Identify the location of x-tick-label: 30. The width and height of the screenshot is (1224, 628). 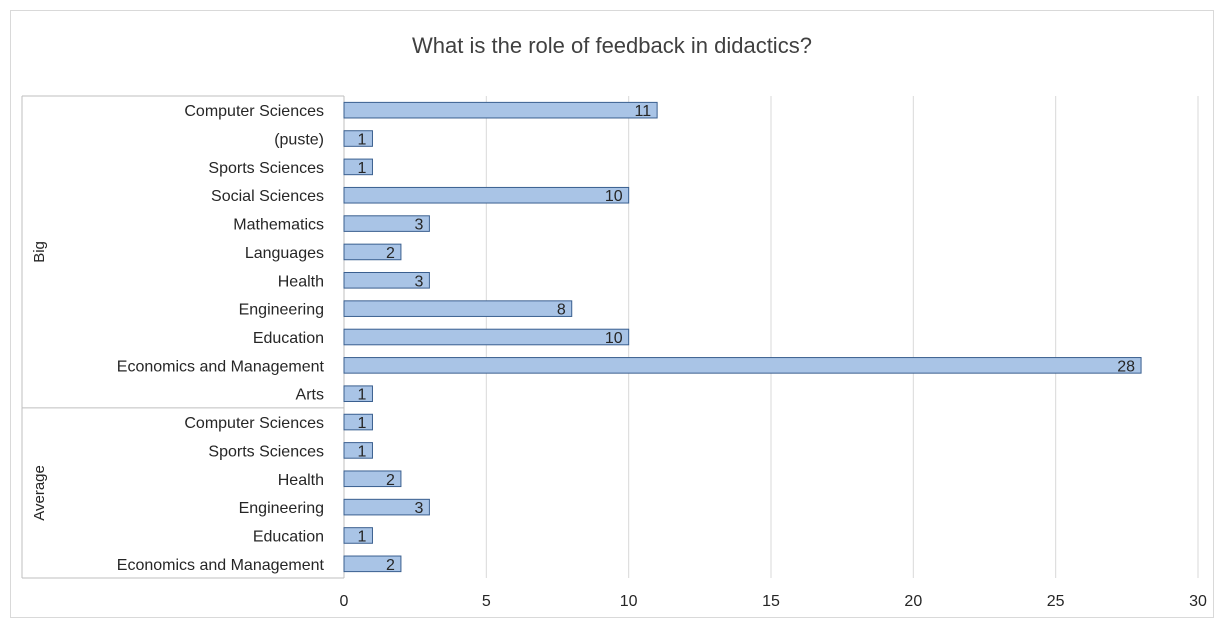
(1198, 601).